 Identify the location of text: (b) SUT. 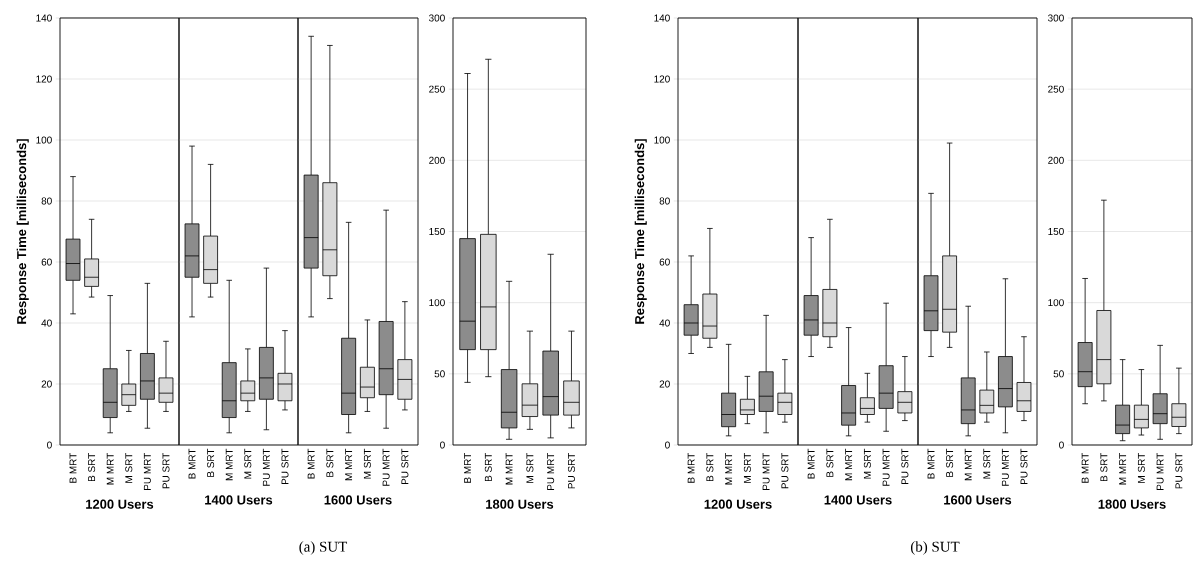
(935, 548).